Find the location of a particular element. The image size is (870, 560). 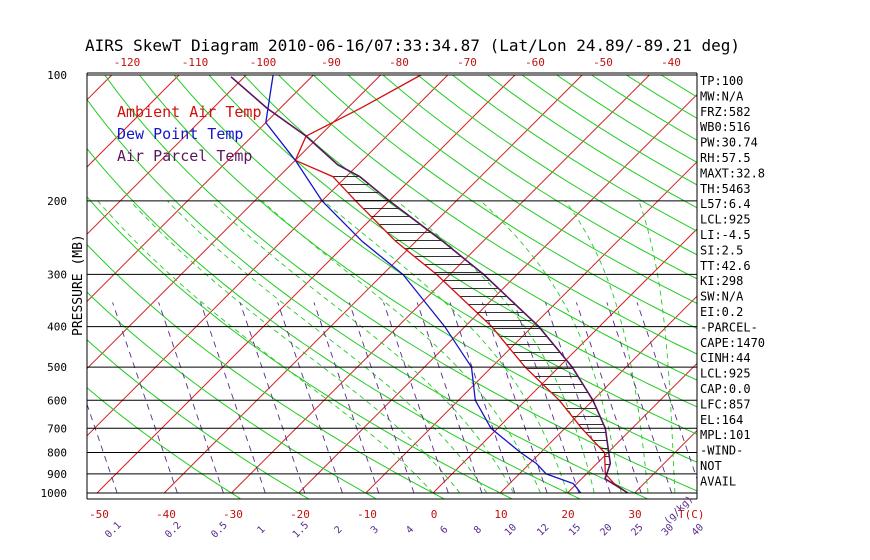

index-entry: CAPE:1470 is located at coordinates (732, 343).